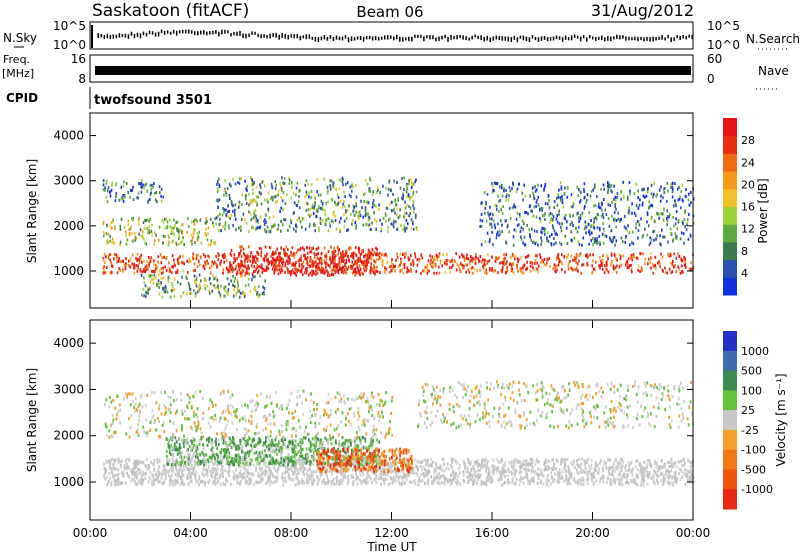  What do you see at coordinates (723, 45) in the screenshot?
I see `nsearch-tick-bottom: 10^0` at bounding box center [723, 45].